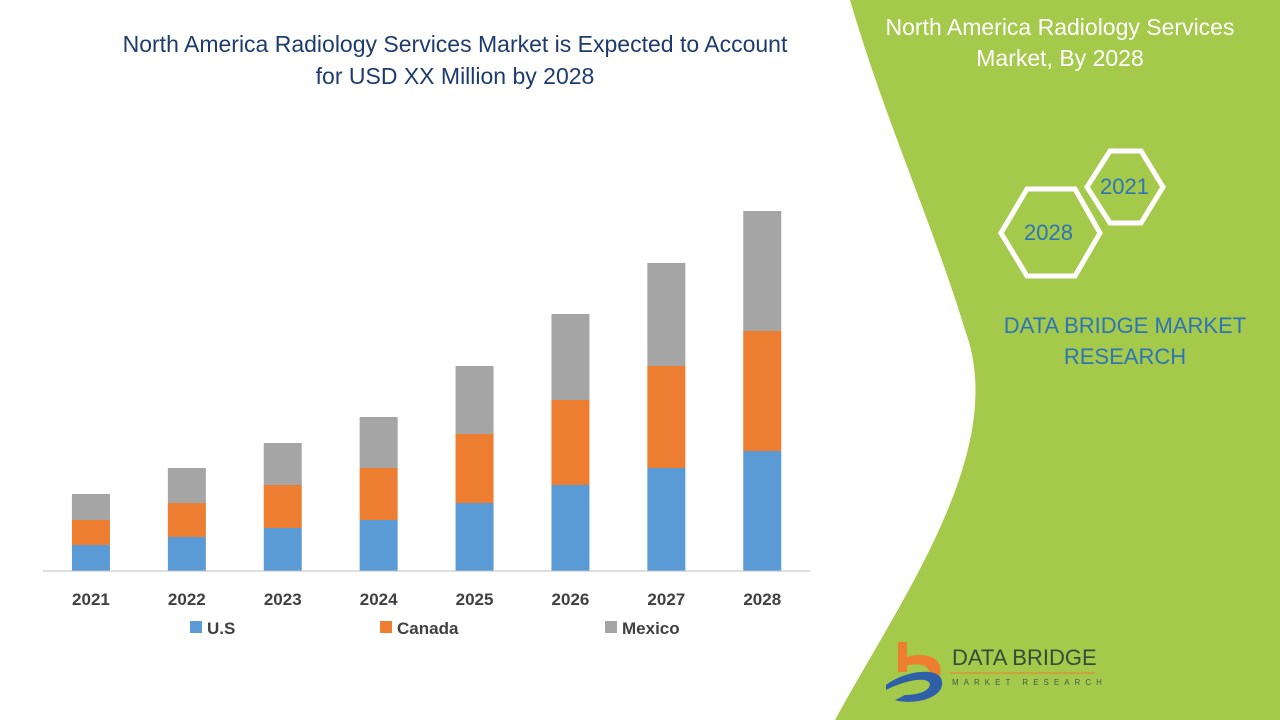  What do you see at coordinates (1029, 682) in the screenshot?
I see `logo-subtext: MARKET RESEARCH` at bounding box center [1029, 682].